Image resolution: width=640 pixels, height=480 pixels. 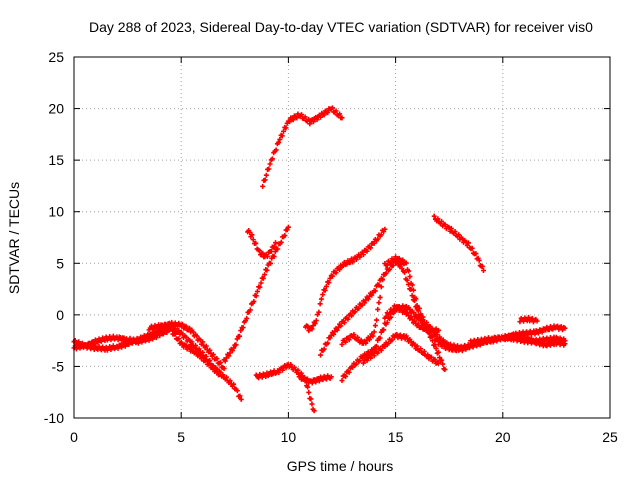 I want to click on y-tick-label: -5, so click(x=58, y=366).